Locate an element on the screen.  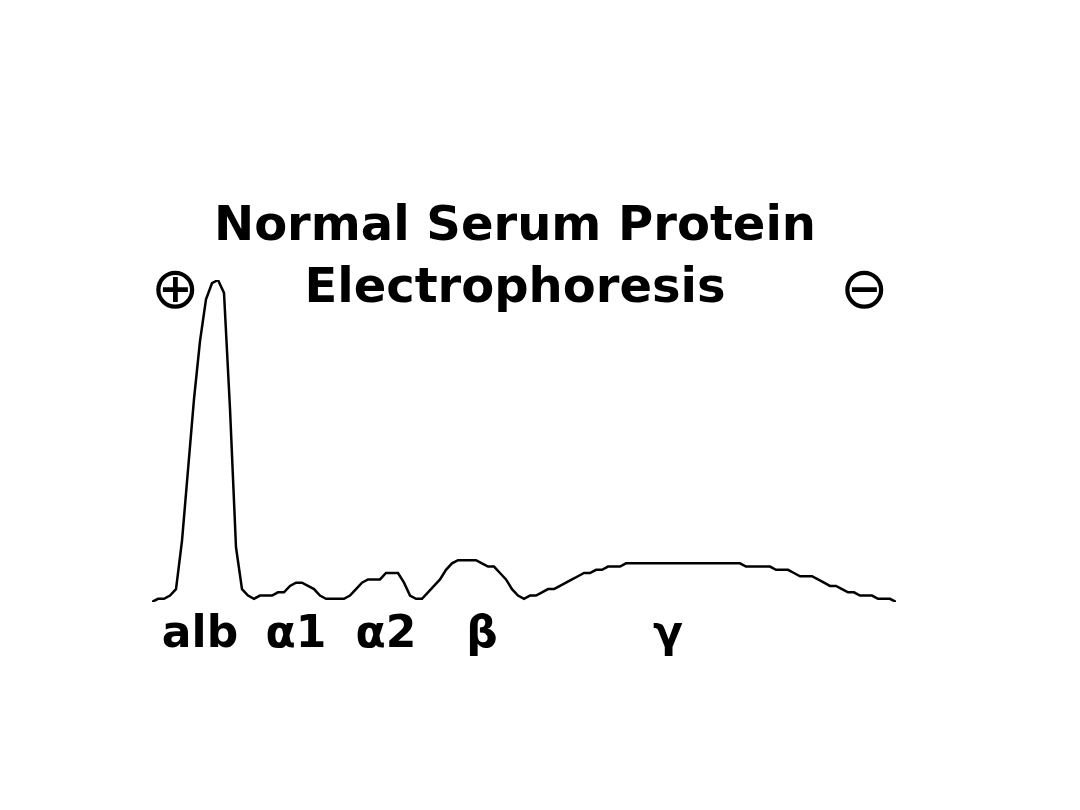
annotation: ⊕ is located at coordinates (175, 288).